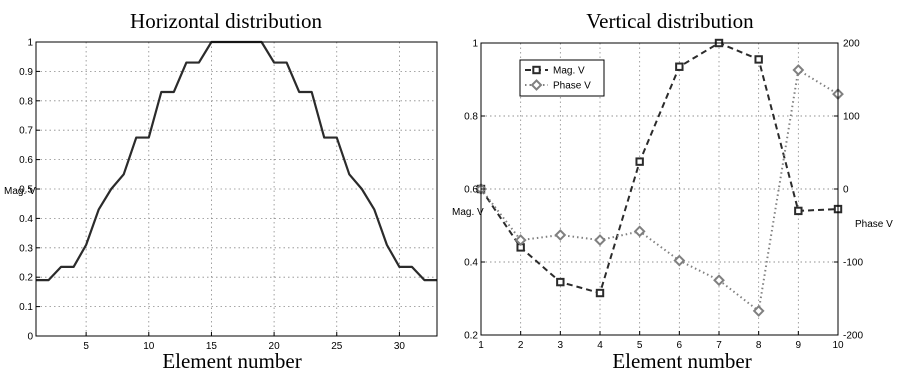  Describe the element at coordinates (680, 345) in the screenshot. I see `x-tick-label: 6` at that location.